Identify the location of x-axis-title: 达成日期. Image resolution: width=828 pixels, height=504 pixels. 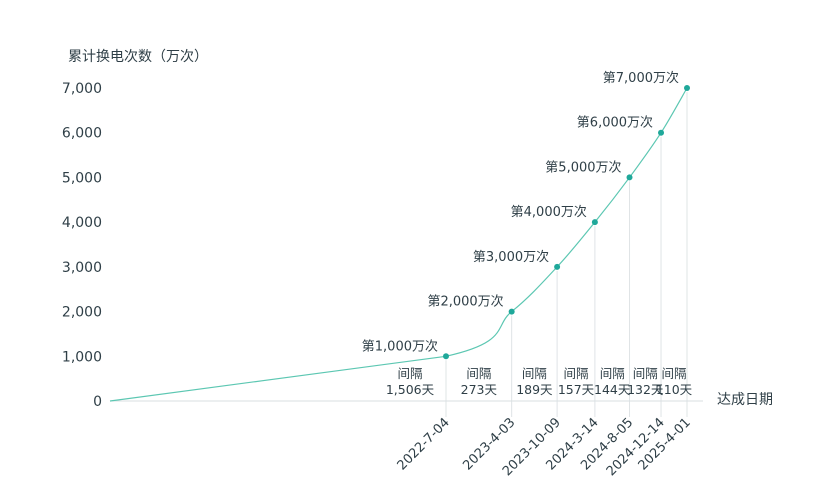
(745, 400).